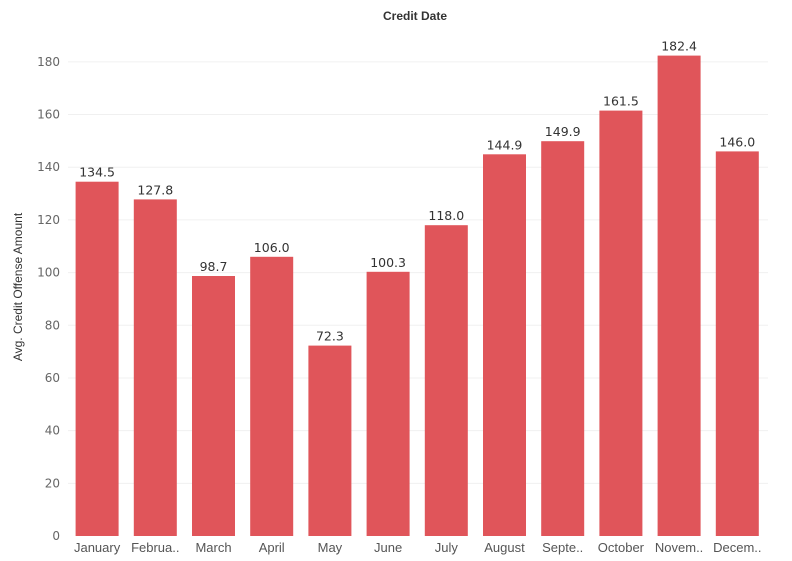 This screenshot has width=792, height=561. I want to click on x-tick-label: October, so click(621, 547).